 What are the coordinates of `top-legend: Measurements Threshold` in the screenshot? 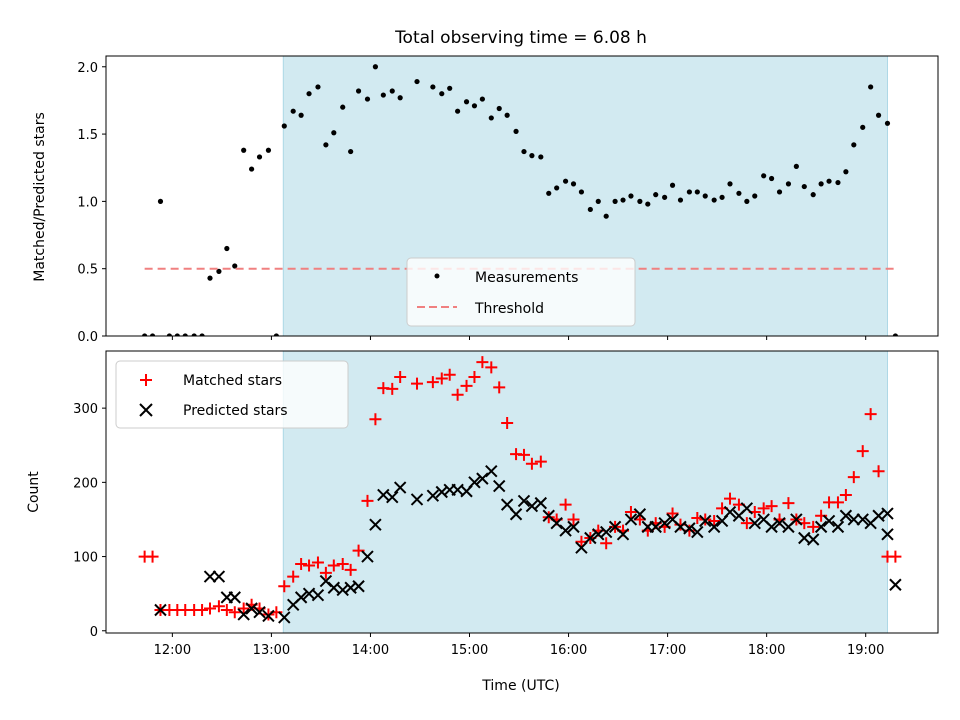 It's located at (521, 292).